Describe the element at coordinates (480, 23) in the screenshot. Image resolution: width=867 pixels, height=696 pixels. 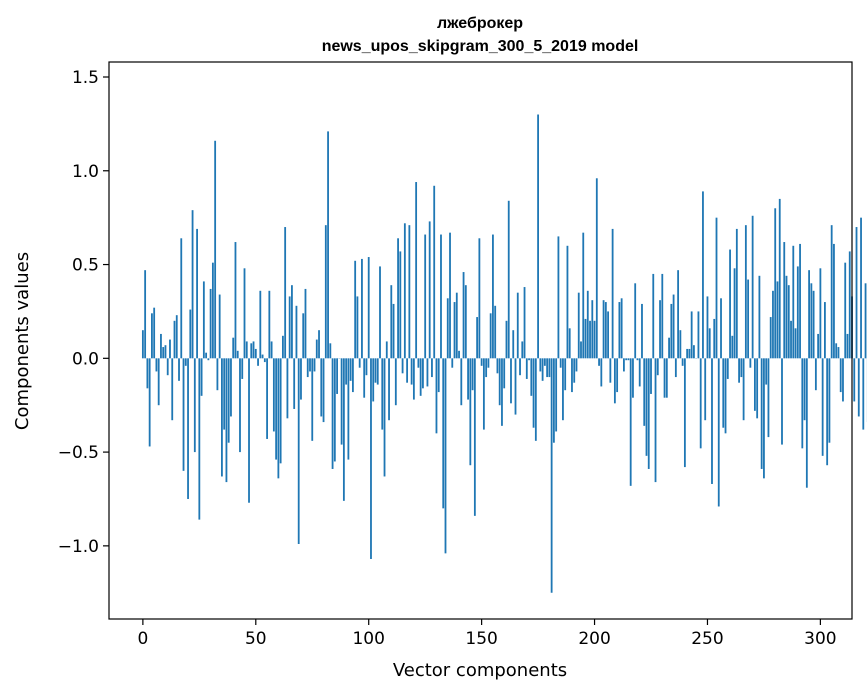
I see `chart-title: лжеброкер` at that location.